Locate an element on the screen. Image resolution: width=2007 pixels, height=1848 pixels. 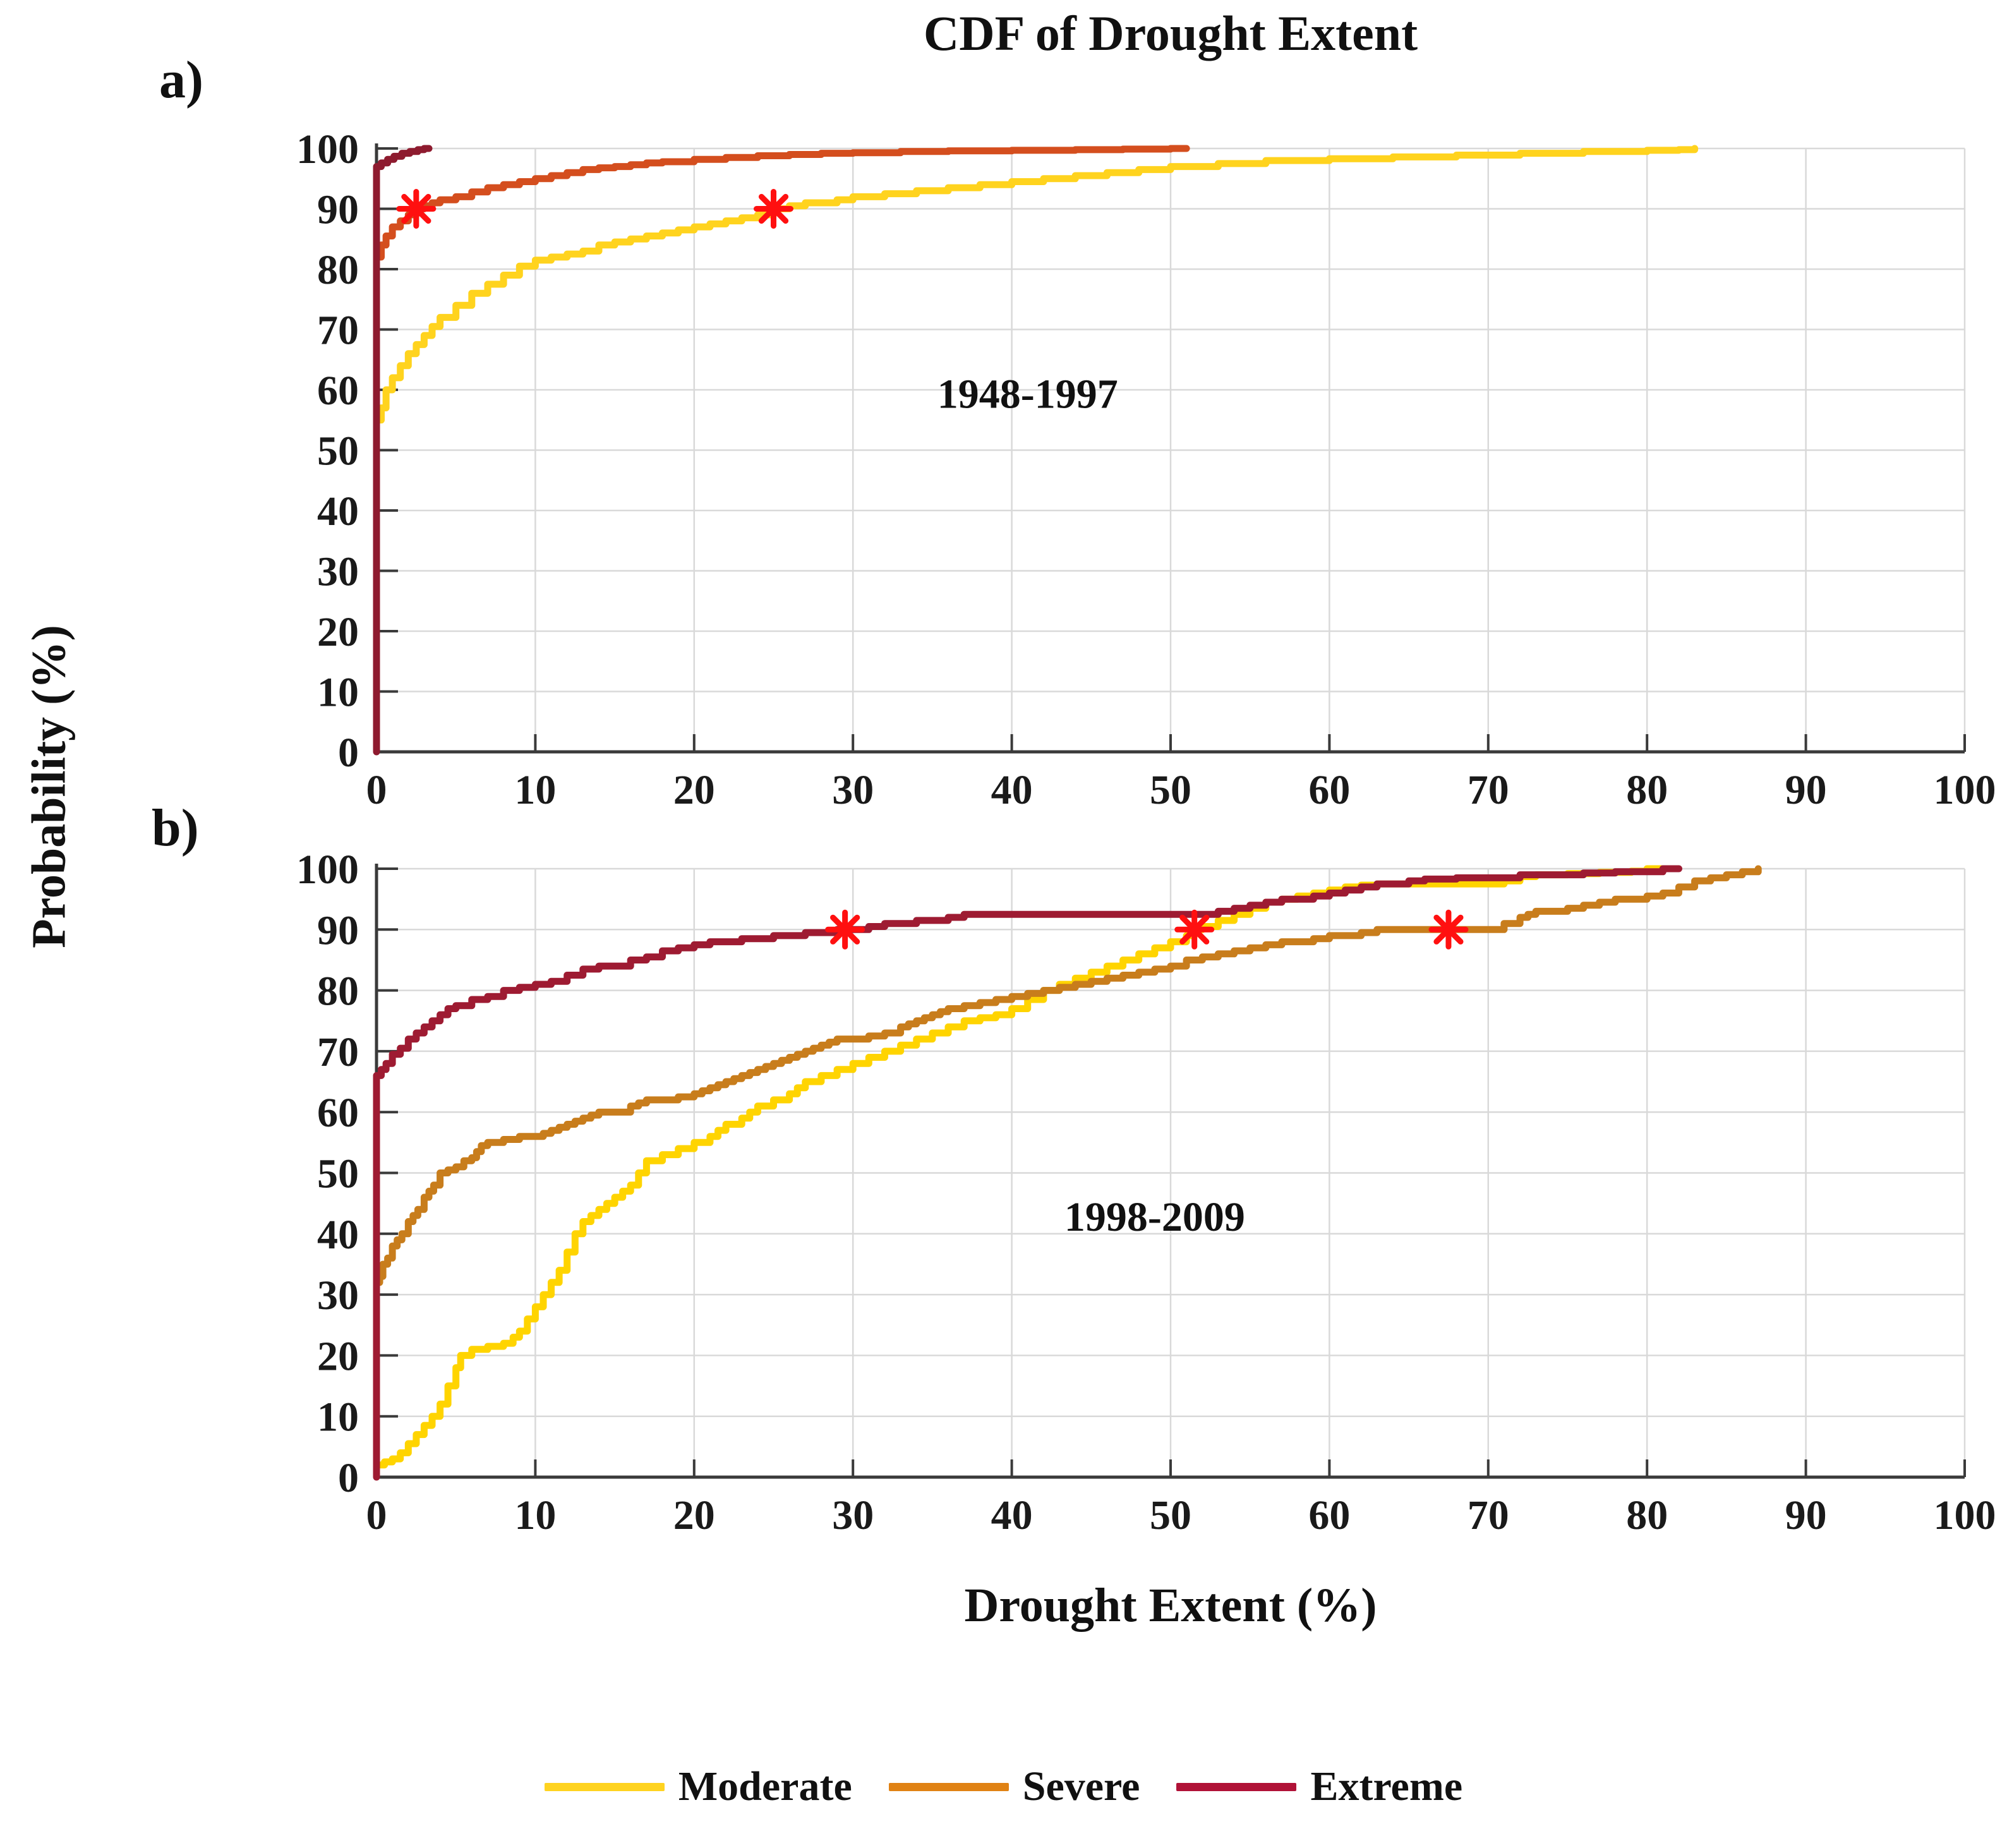
panel-a-label: a) is located at coordinates (181, 80).